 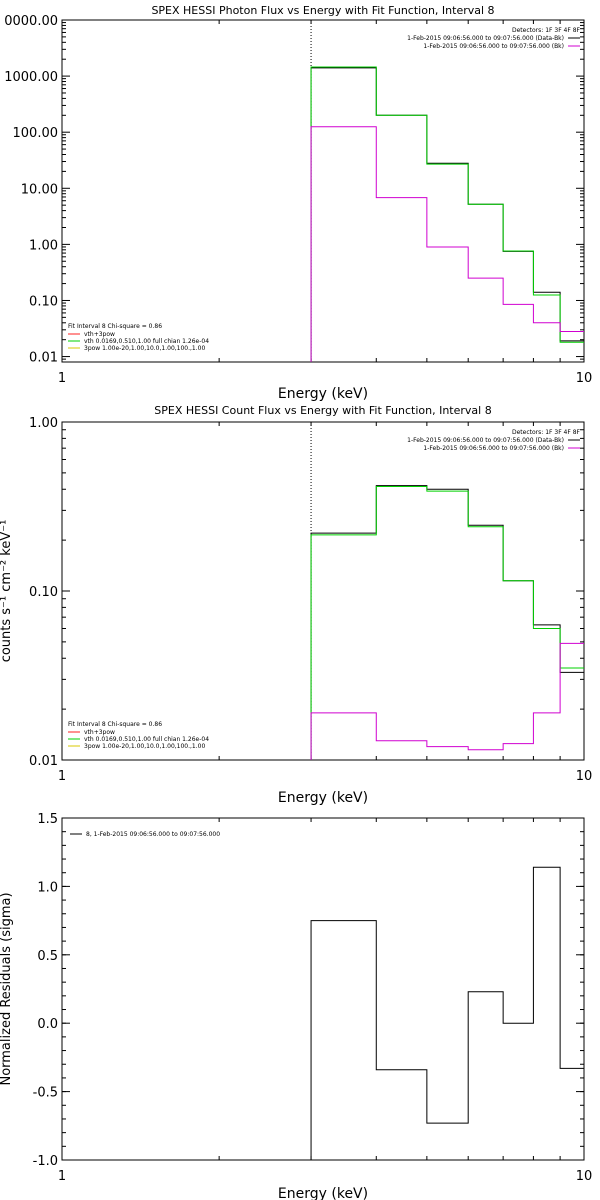 I want to click on panel2-legend-bl-label: vth+3pow, so click(x=99, y=732).